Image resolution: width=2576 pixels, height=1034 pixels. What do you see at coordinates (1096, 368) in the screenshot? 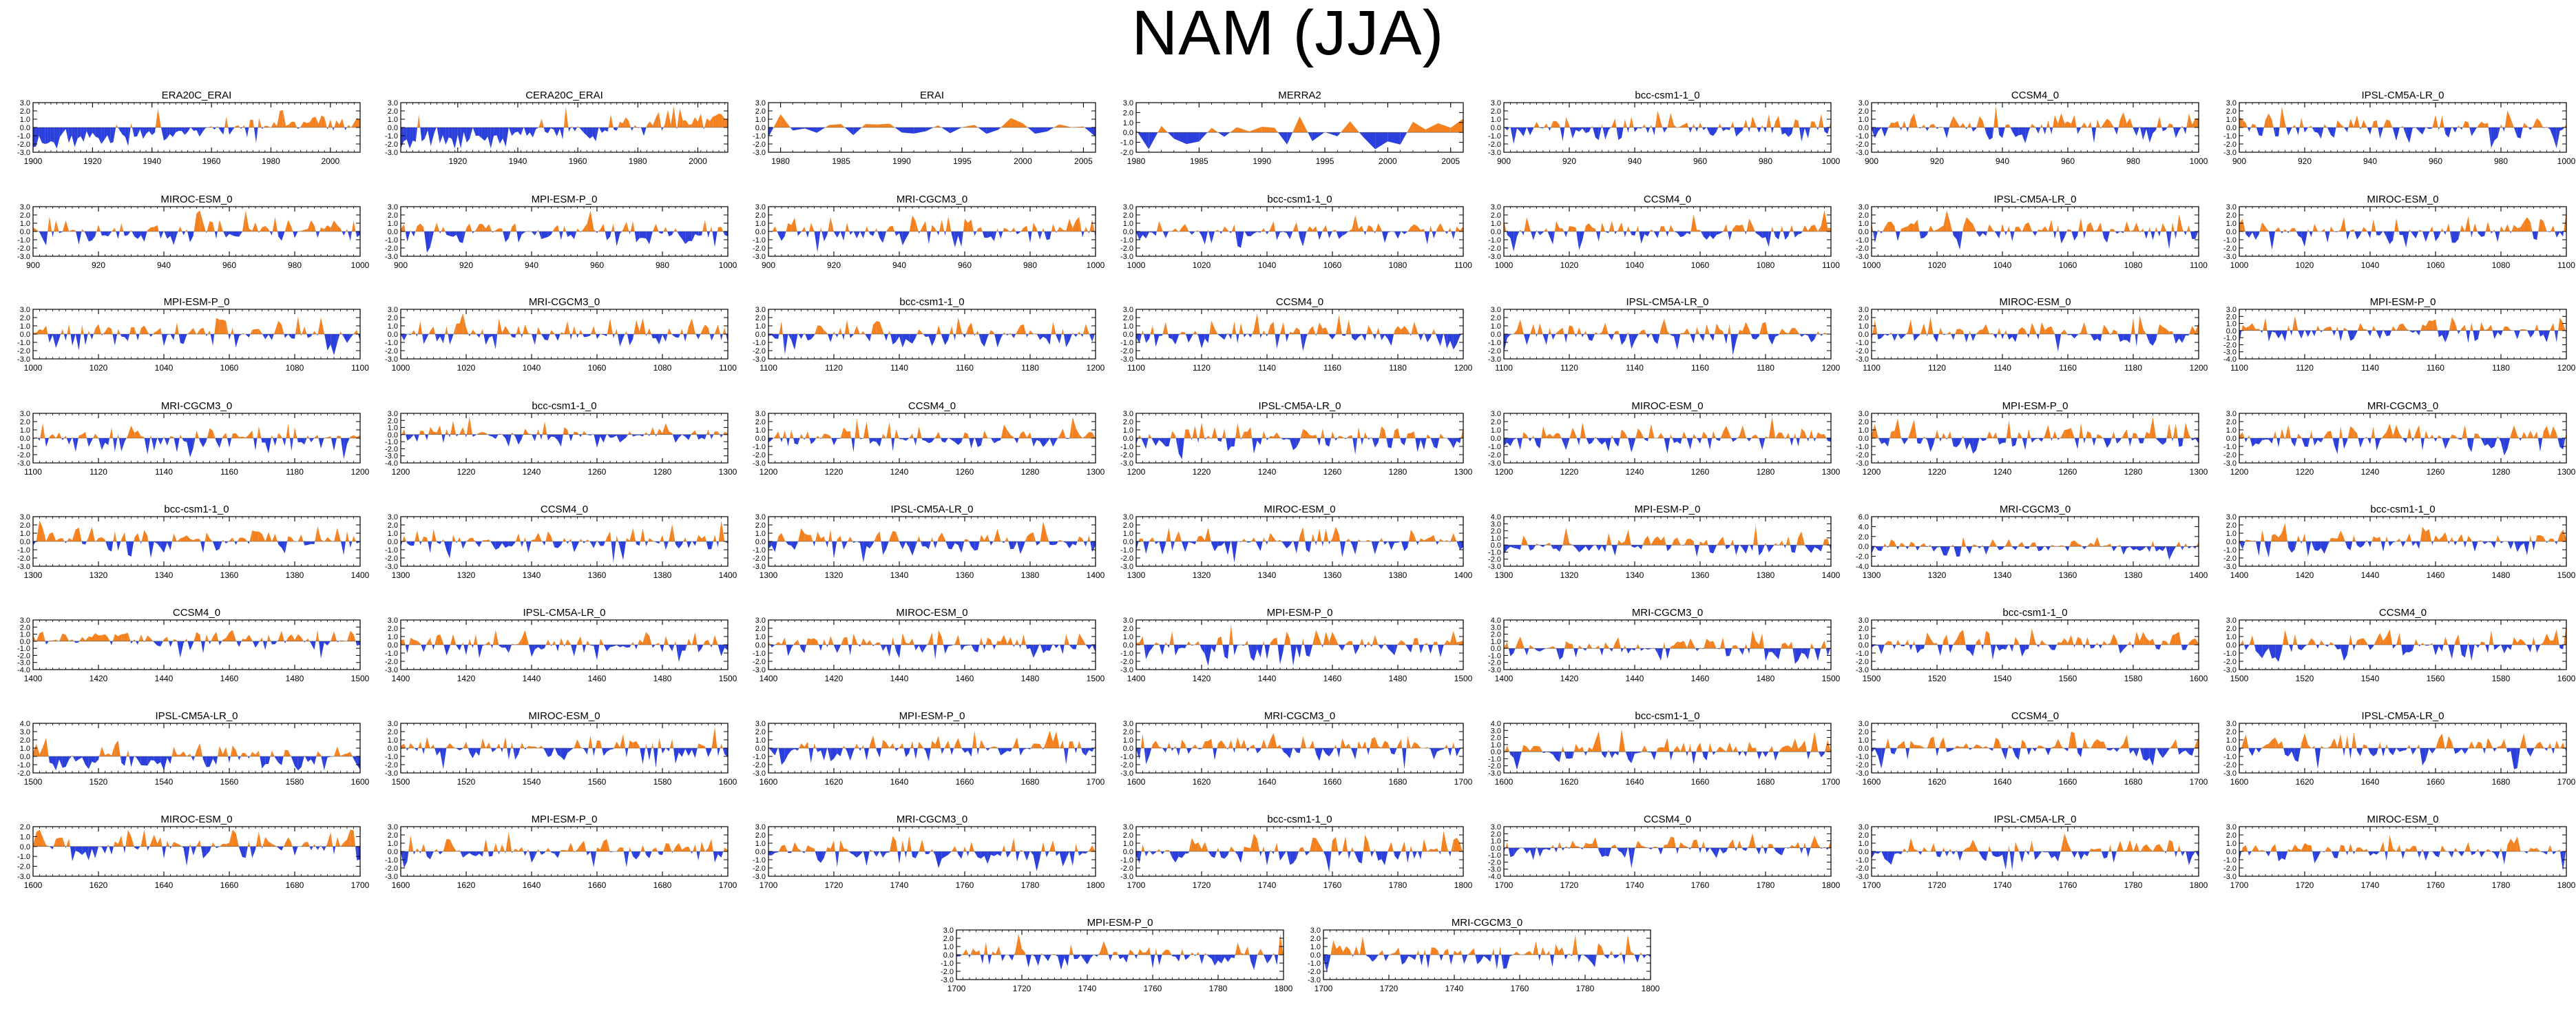
I see `x-tick-label: 1200` at bounding box center [1096, 368].